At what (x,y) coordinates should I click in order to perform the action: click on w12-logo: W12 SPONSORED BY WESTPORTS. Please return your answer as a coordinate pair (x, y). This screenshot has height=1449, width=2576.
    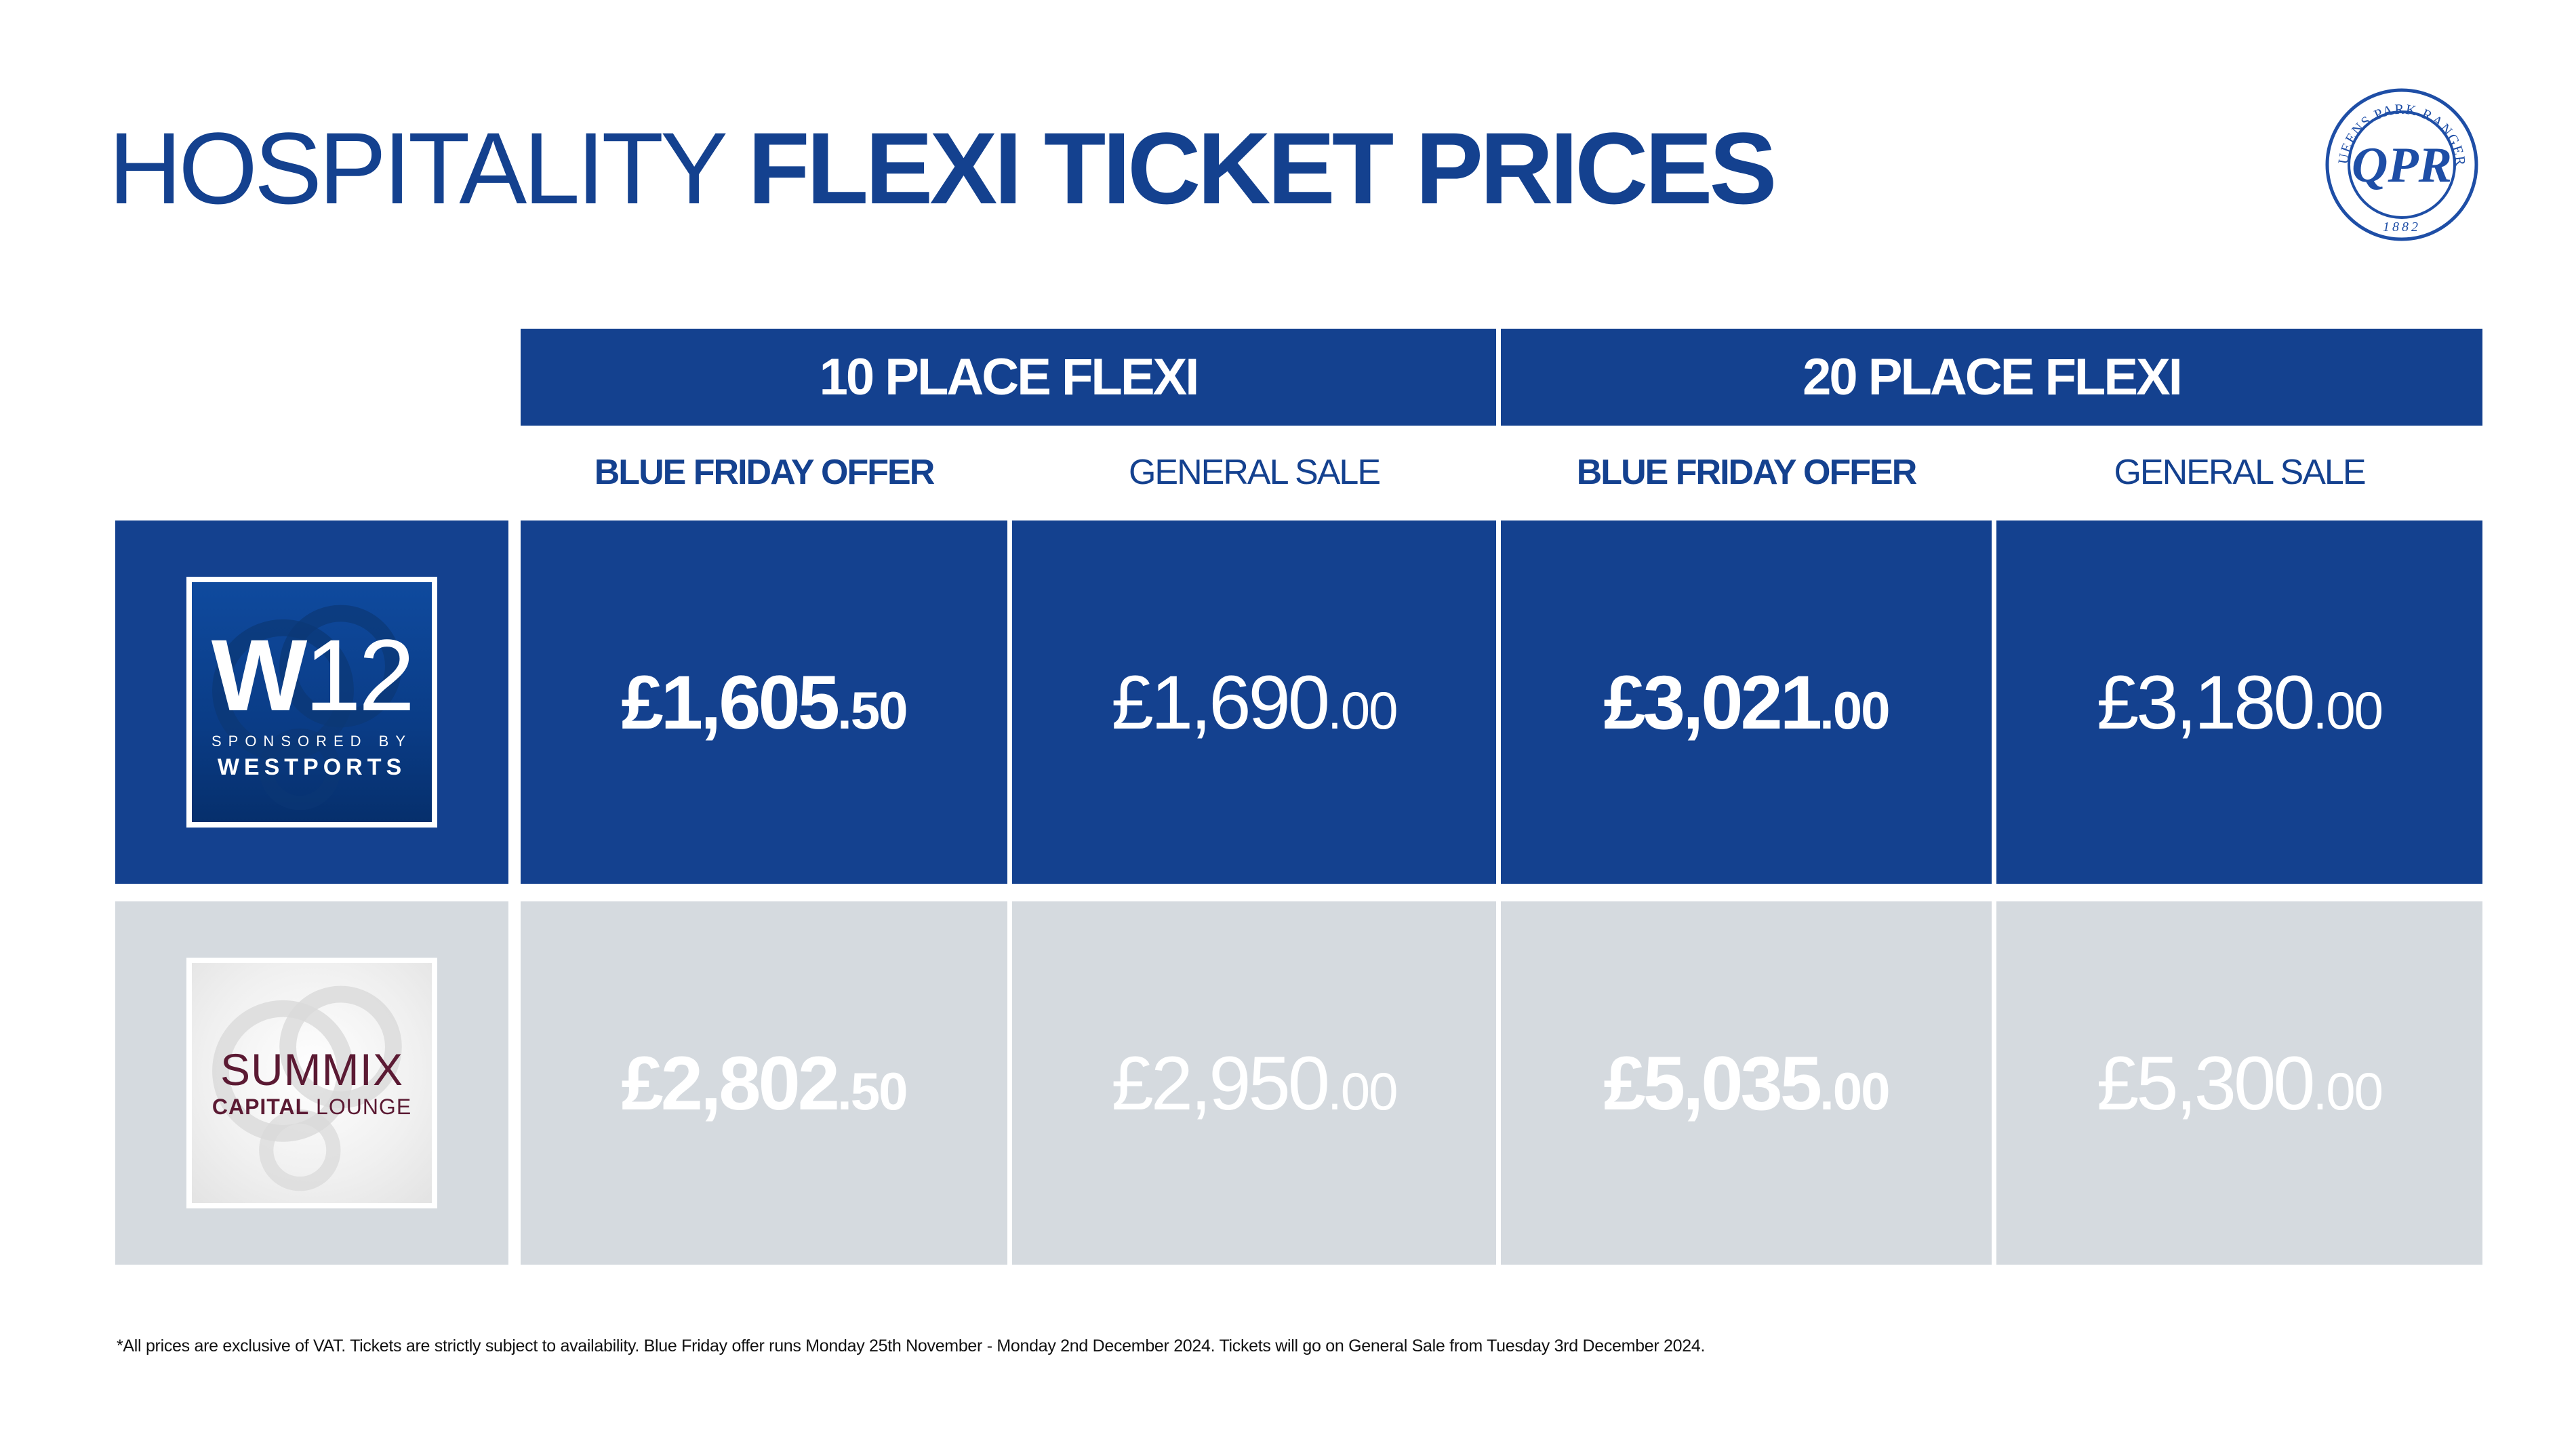
    Looking at the image, I should click on (311, 702).